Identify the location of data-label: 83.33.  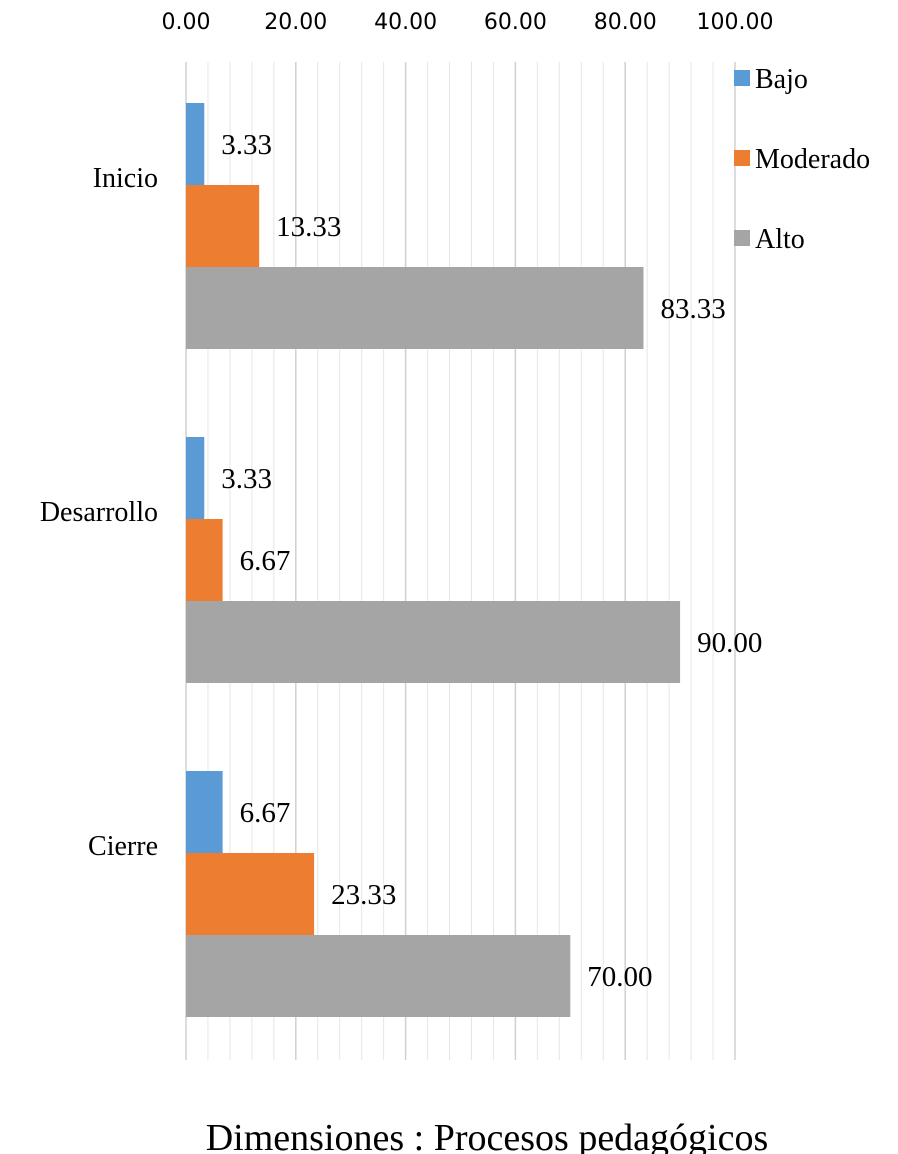
(692, 309).